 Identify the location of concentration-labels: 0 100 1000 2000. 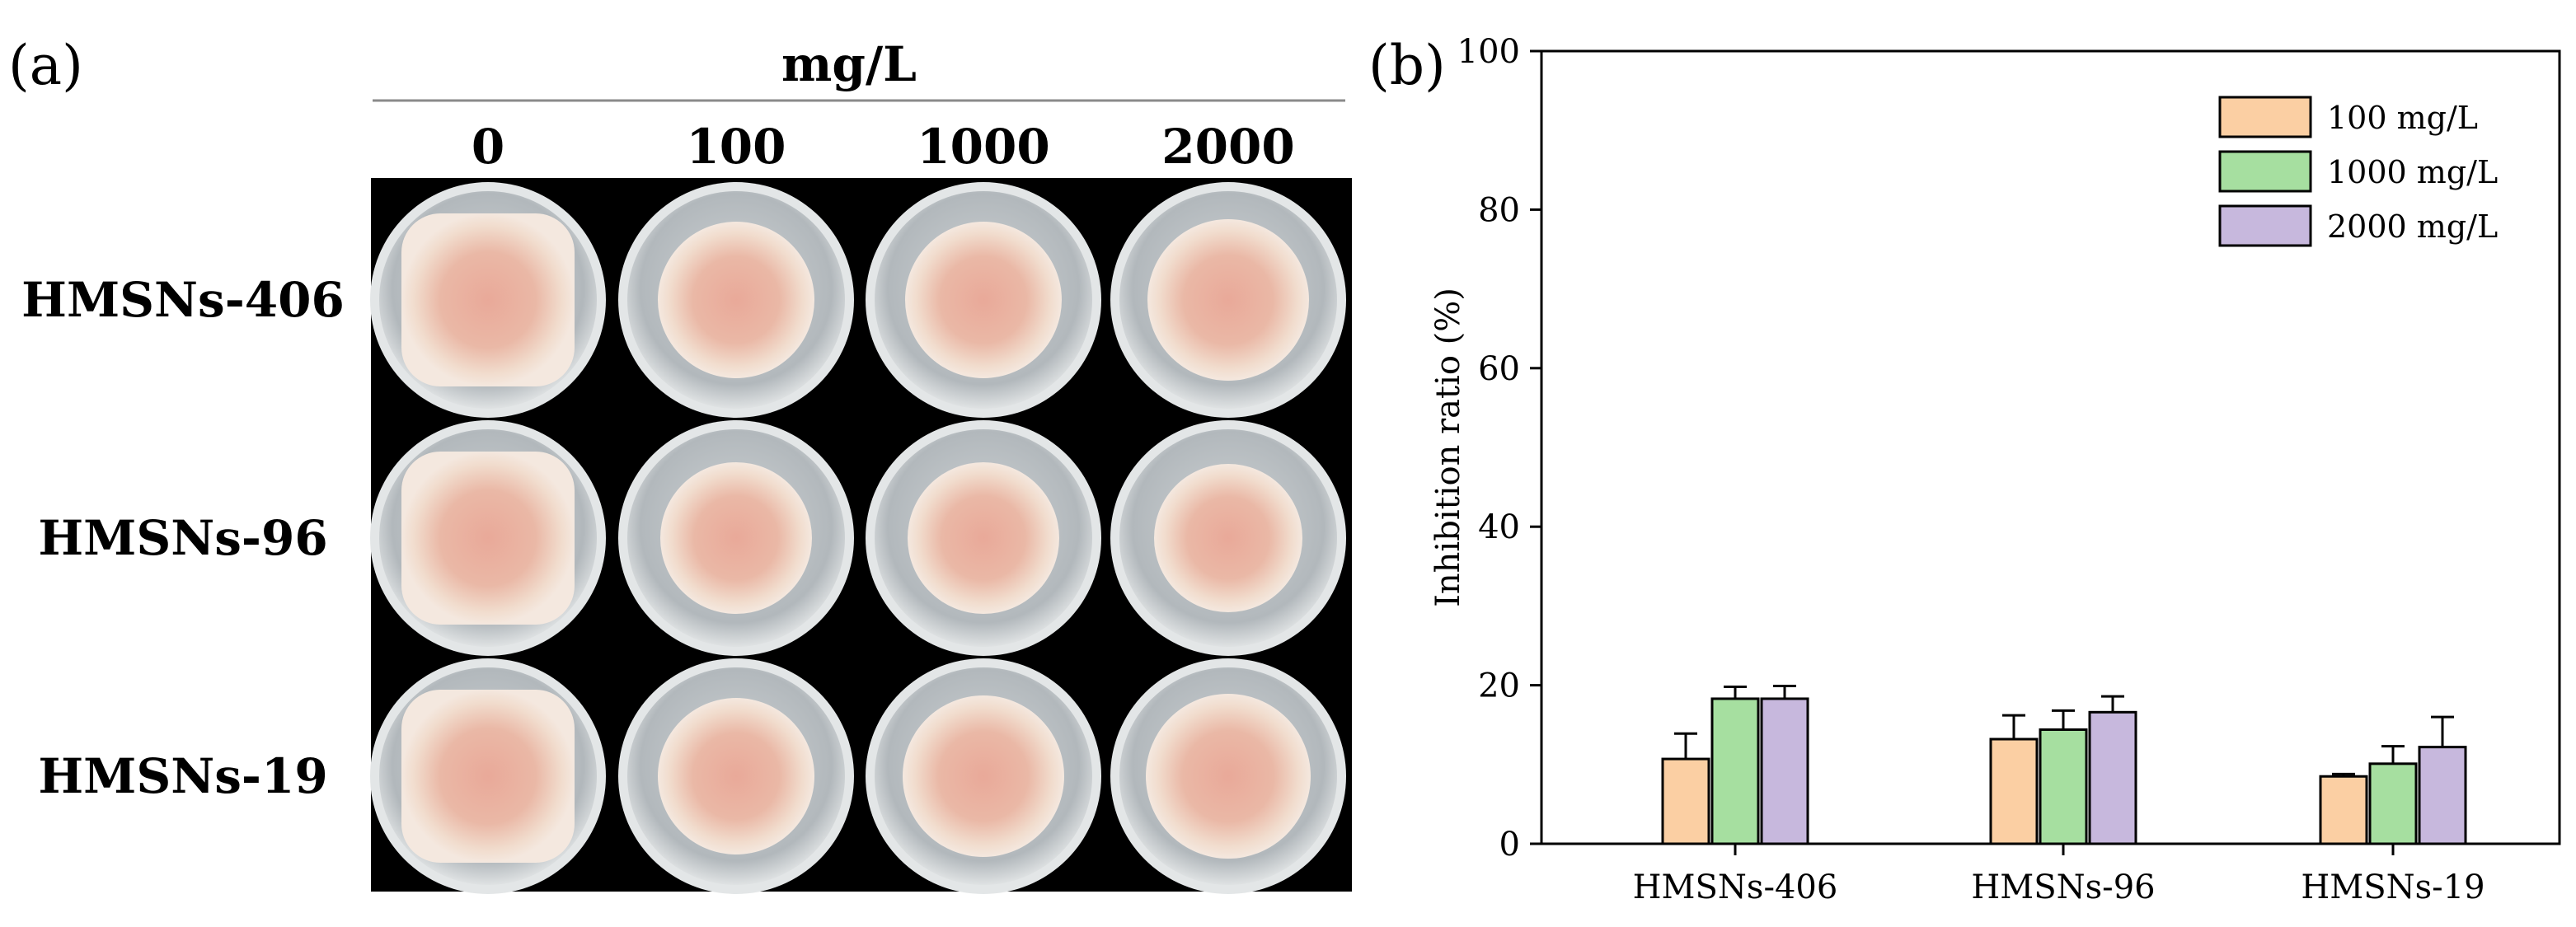
(884, 147).